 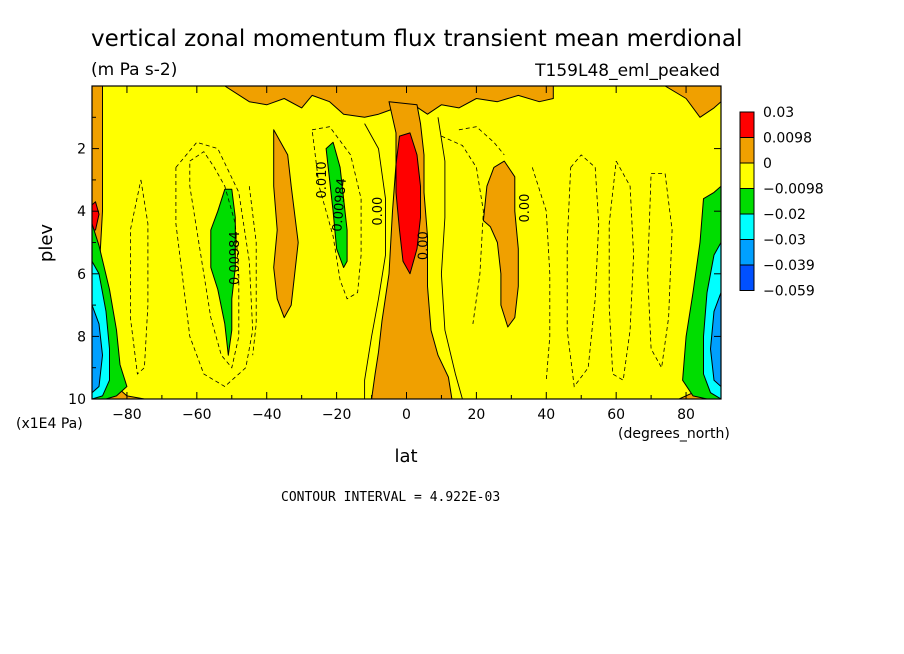 What do you see at coordinates (789, 266) in the screenshot?
I see `colorbar-label-6: −0.039` at bounding box center [789, 266].